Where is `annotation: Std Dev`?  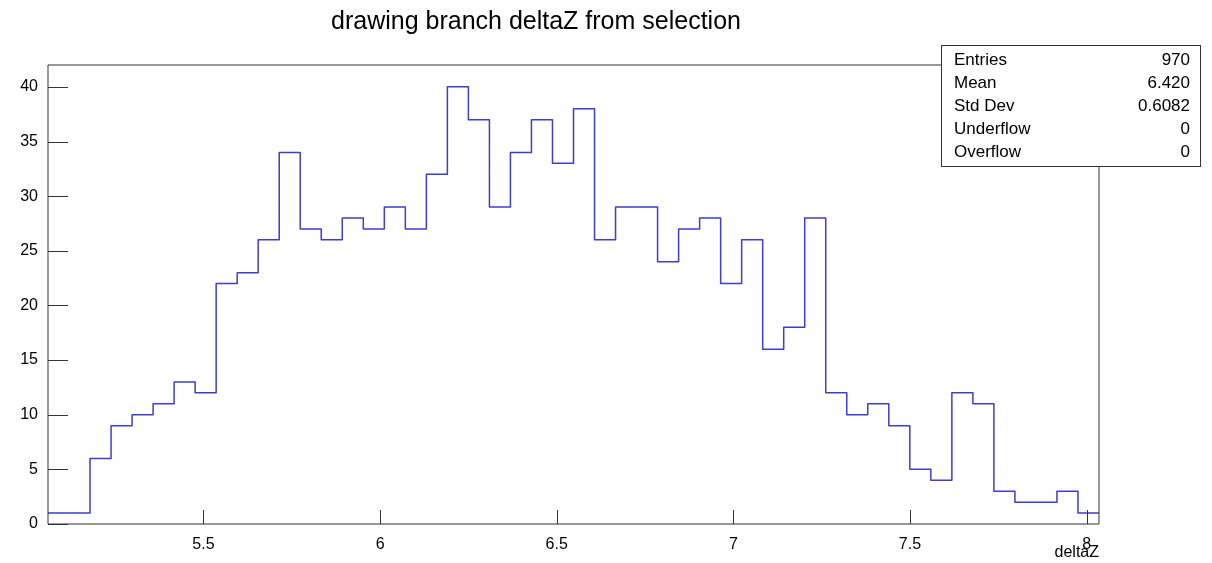 annotation: Std Dev is located at coordinates (984, 106).